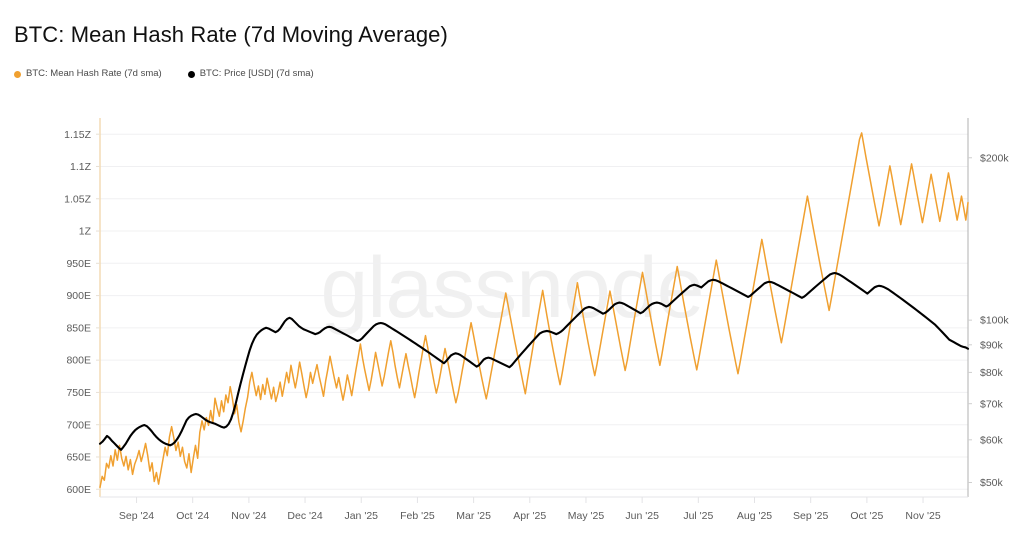 The height and width of the screenshot is (546, 1024). Describe the element at coordinates (17, 74) in the screenshot. I see `legend-dot-icon-hash-rate` at that location.